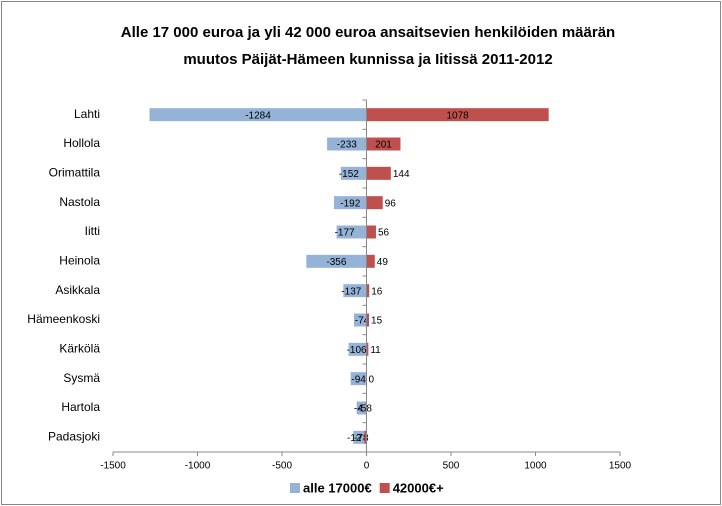 Image resolution: width=722 pixels, height=506 pixels. What do you see at coordinates (535, 466) in the screenshot?
I see `x-tick-label: 1000` at bounding box center [535, 466].